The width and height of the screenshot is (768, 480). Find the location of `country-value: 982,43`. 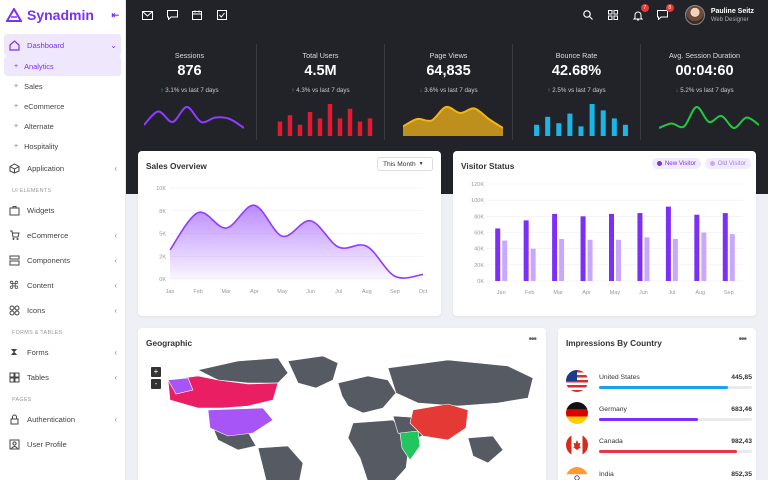

country-value: 982,43 is located at coordinates (741, 441).